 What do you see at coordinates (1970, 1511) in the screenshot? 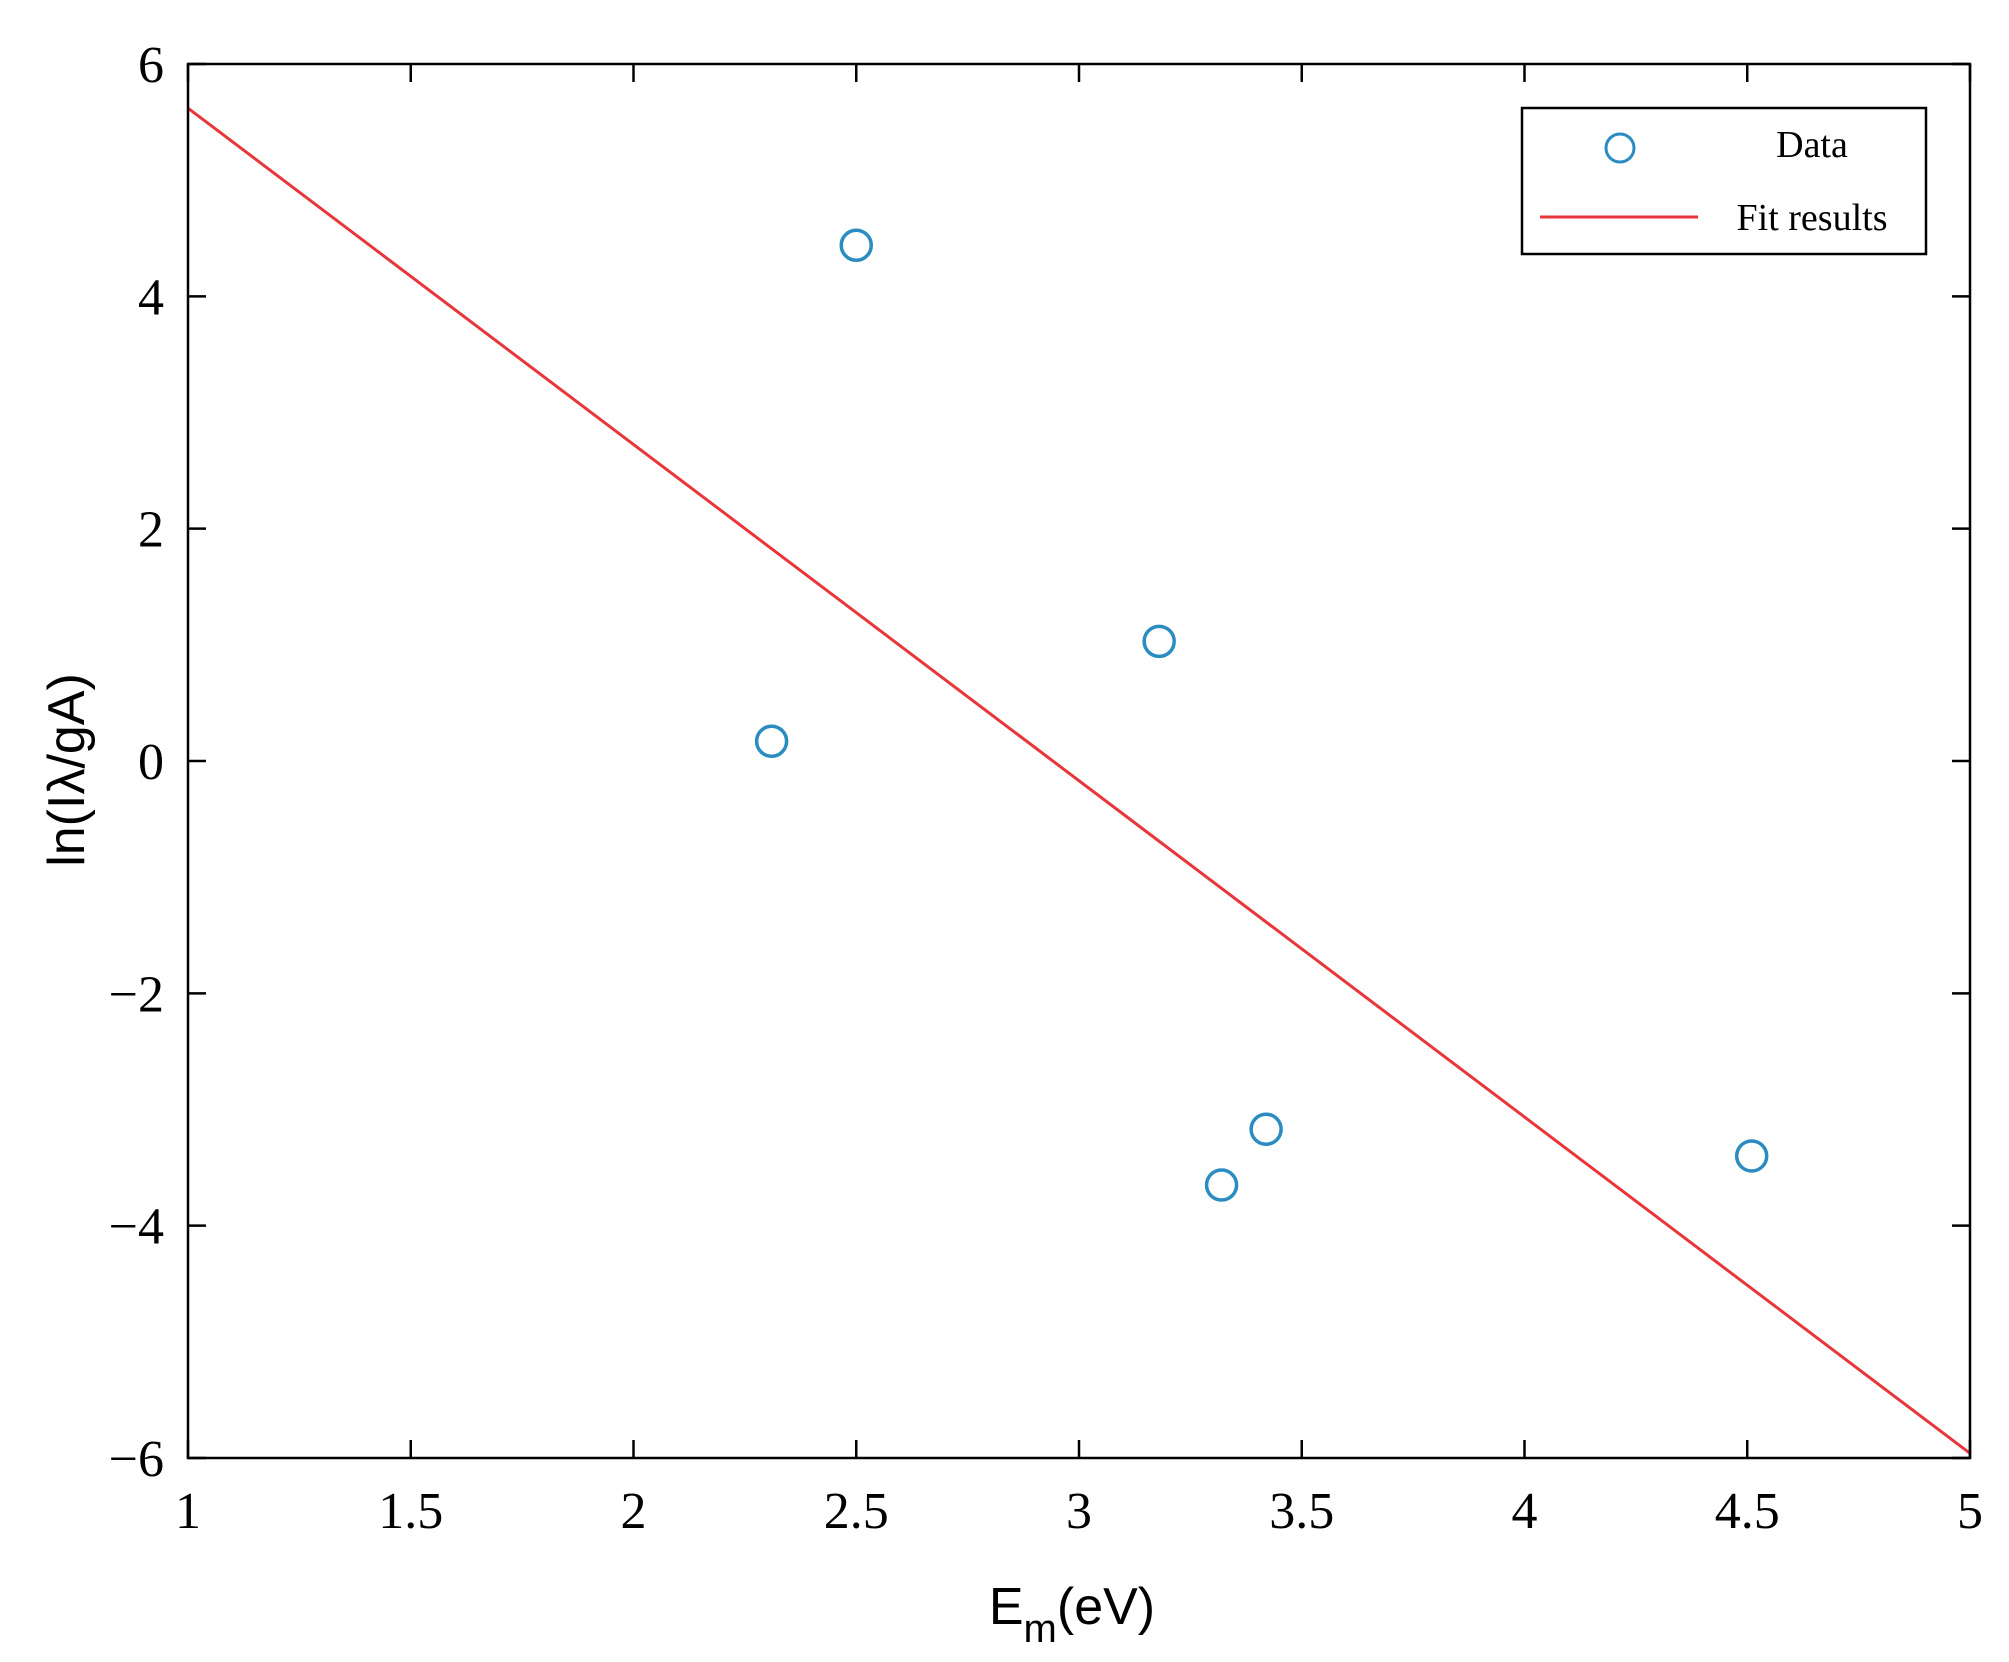
I see `x-tick-label: 5` at bounding box center [1970, 1511].